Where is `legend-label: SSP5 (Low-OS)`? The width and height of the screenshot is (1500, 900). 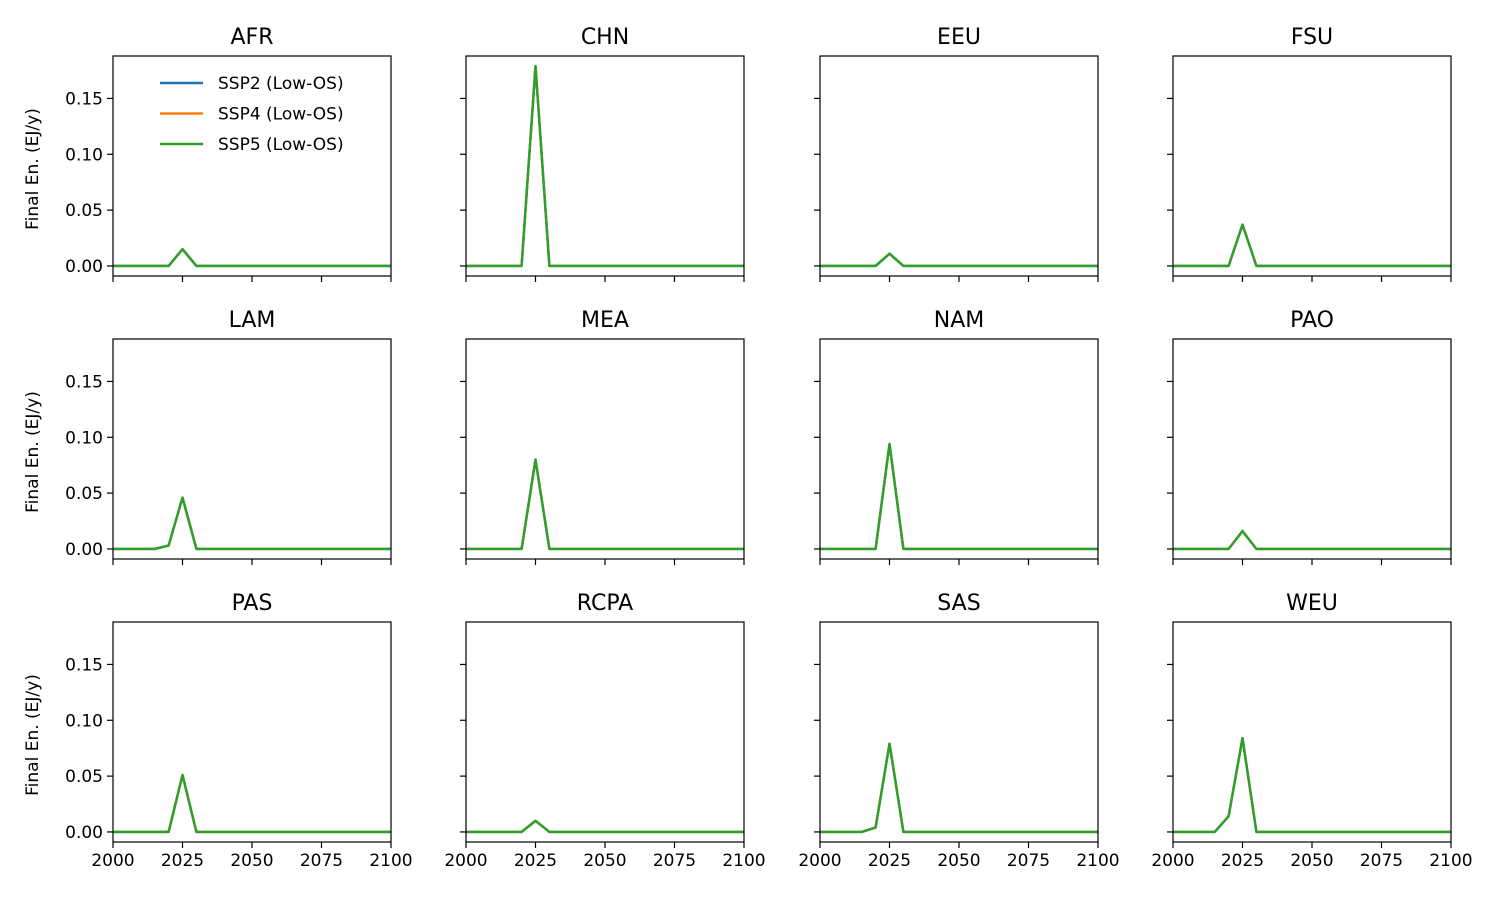 legend-label: SSP5 (Low-OS) is located at coordinates (281, 145).